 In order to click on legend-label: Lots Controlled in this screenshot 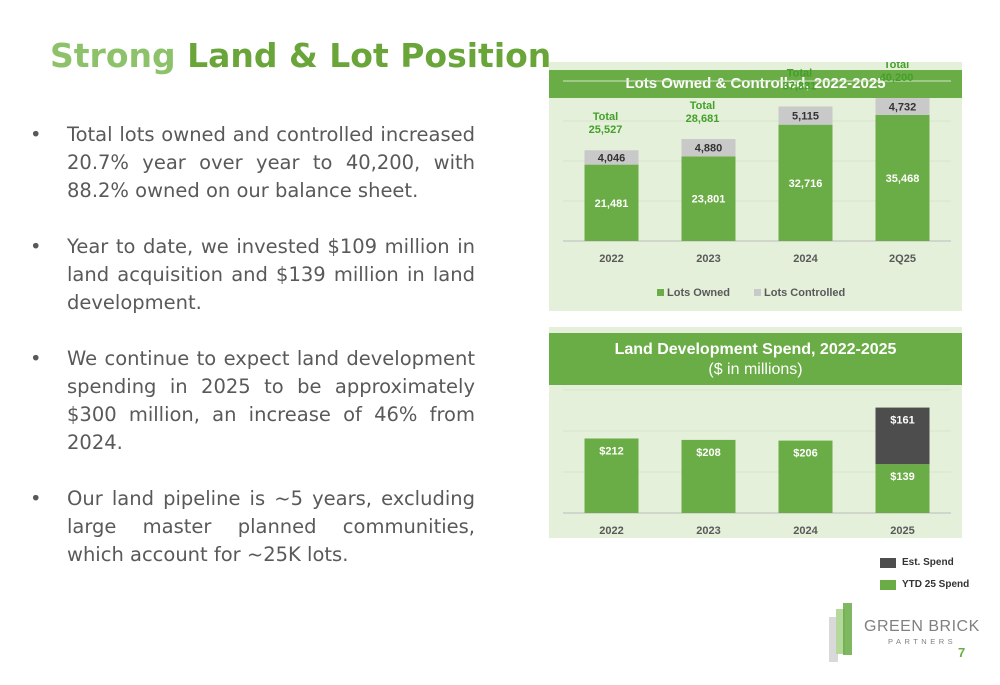, I will do `click(804, 293)`.